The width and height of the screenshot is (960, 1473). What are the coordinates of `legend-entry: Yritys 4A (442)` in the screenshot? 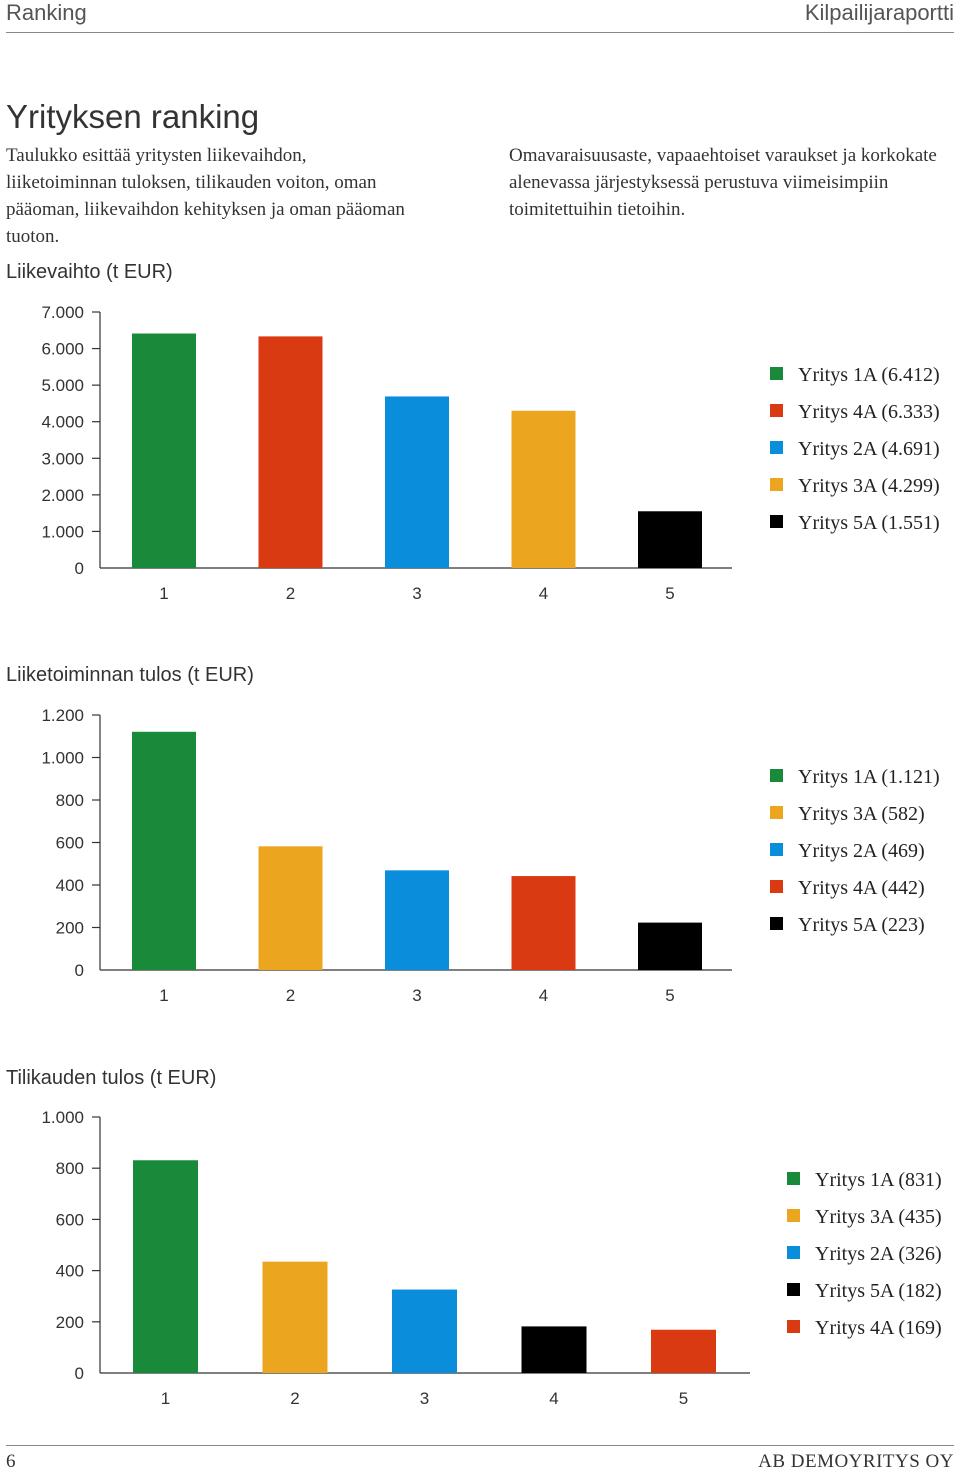 It's located at (861, 888).